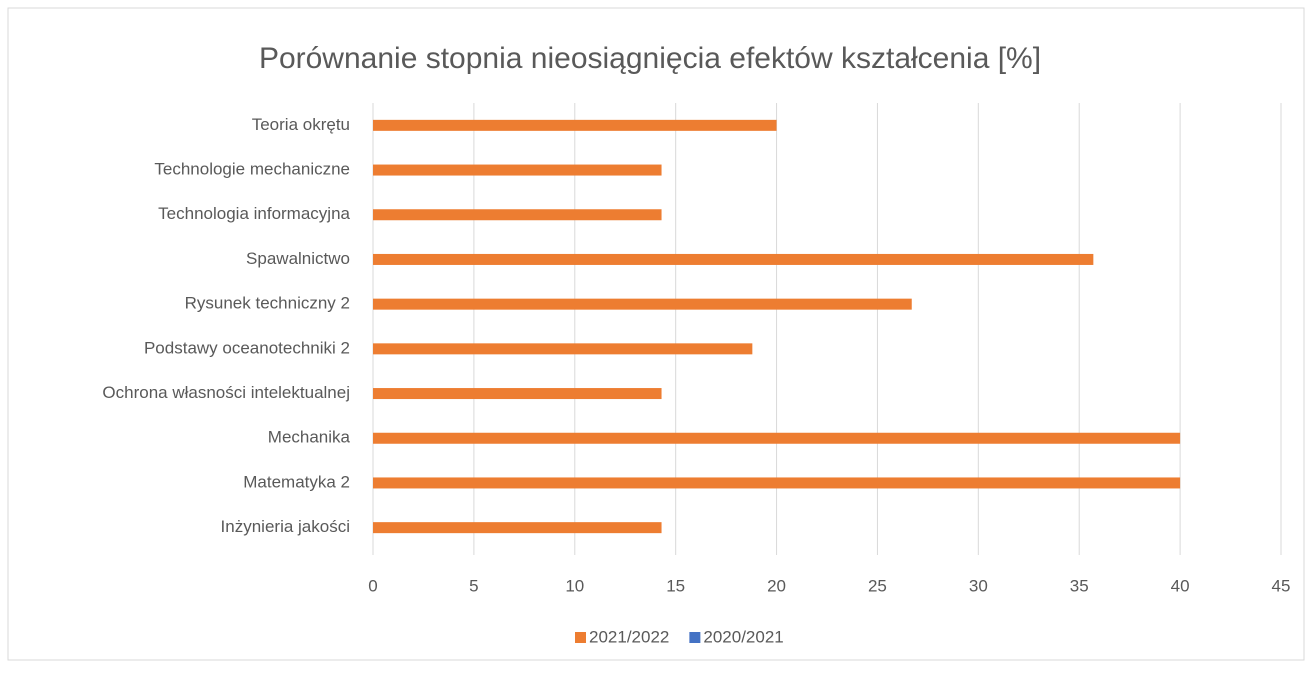 This screenshot has height=673, width=1311. I want to click on x-tick-label: 20, so click(776, 585).